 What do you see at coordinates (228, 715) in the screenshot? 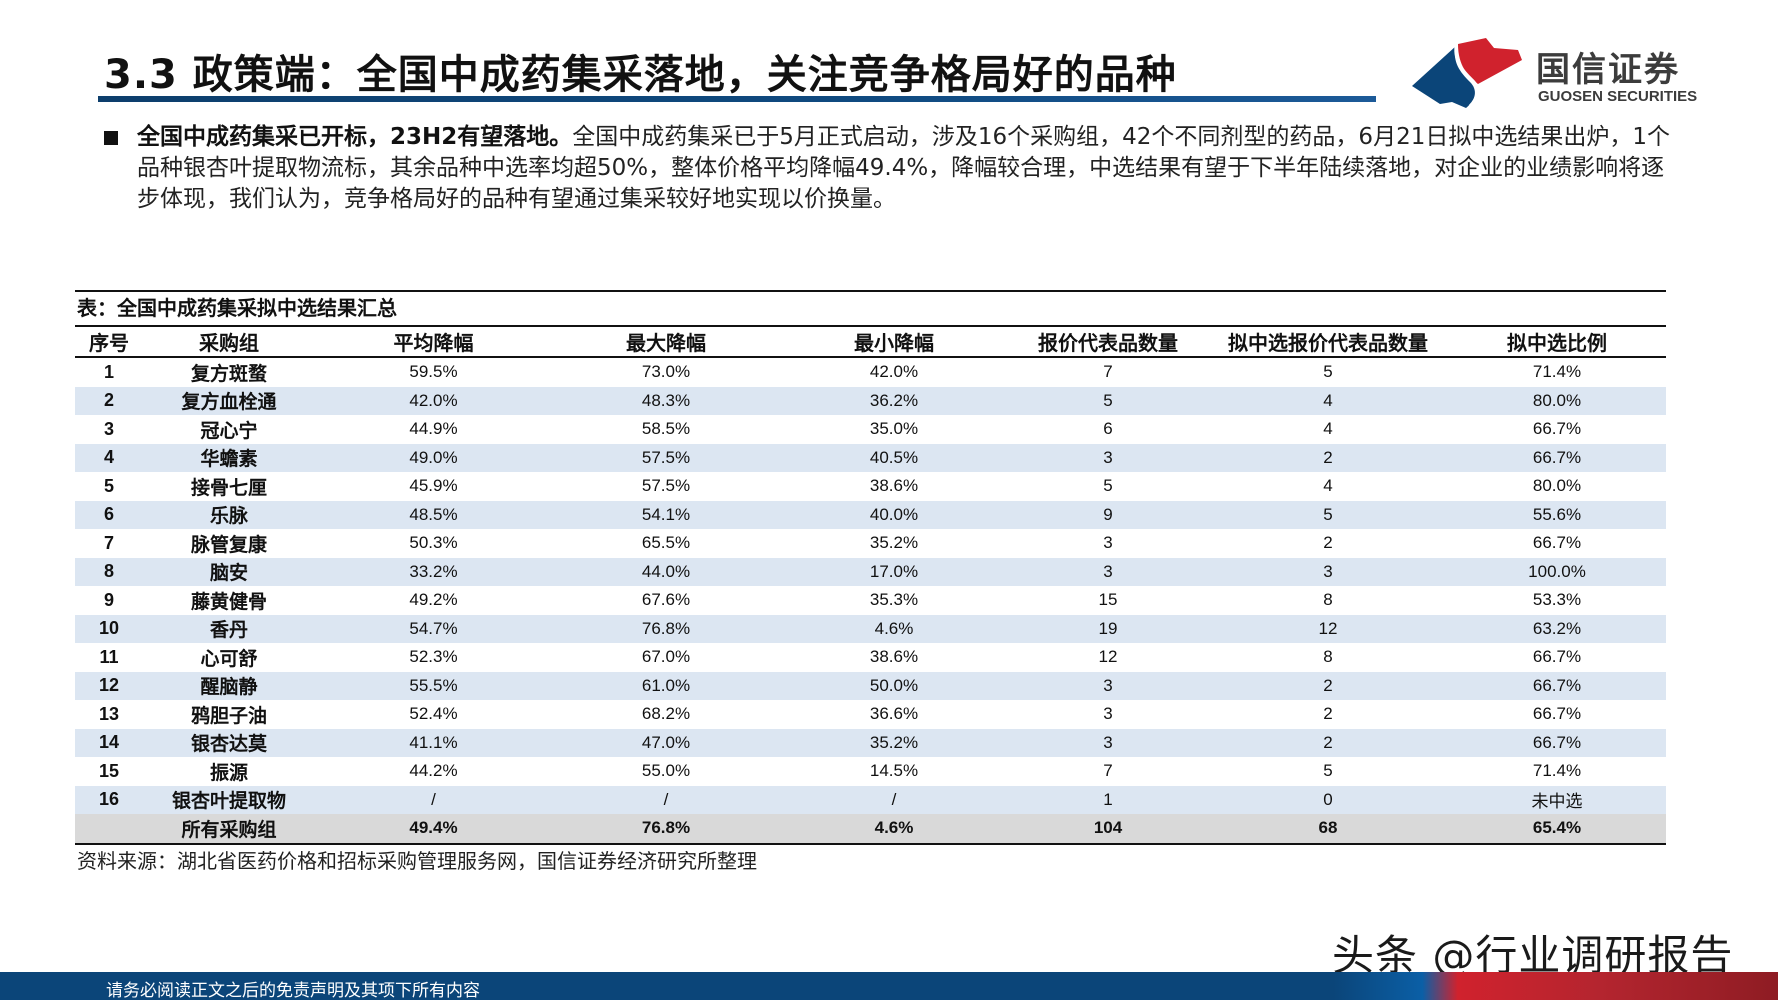
I see `cell-group: 鸦胆子油` at bounding box center [228, 715].